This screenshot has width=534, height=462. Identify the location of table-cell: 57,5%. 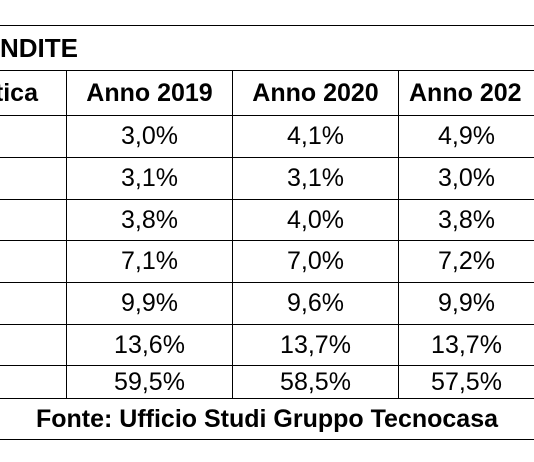
(466, 381).